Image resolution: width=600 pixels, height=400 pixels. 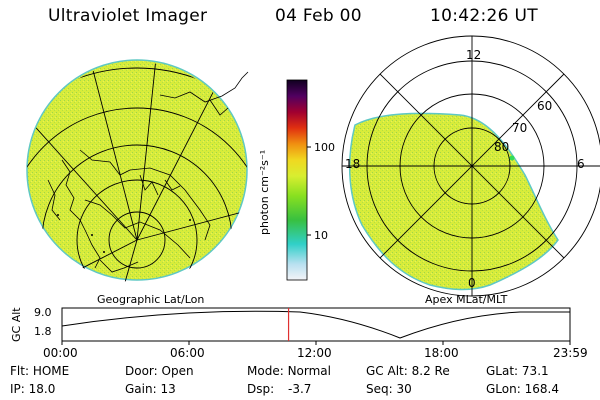 I want to click on time-tick-1200: 12:00, so click(x=314, y=353).